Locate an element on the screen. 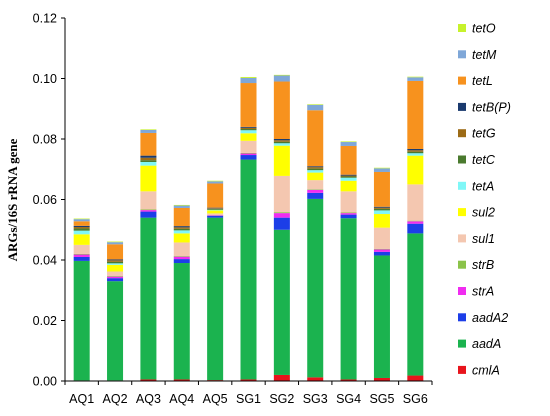  bar-segment-sg5-stra is located at coordinates (381, 250).